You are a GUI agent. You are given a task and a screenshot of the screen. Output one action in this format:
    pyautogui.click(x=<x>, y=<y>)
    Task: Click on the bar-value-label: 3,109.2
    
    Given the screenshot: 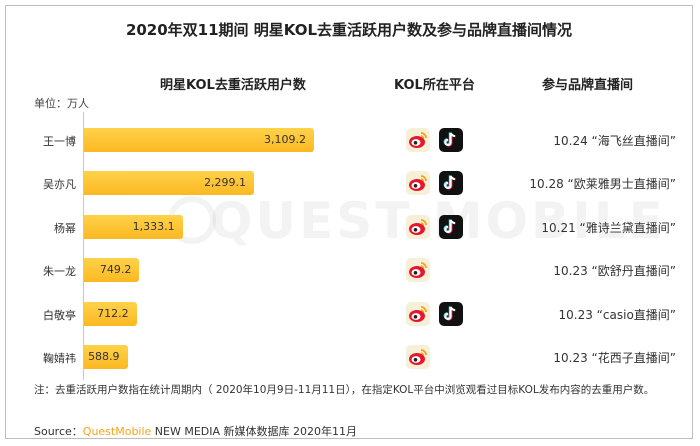 What is the action you would take?
    pyautogui.click(x=285, y=139)
    